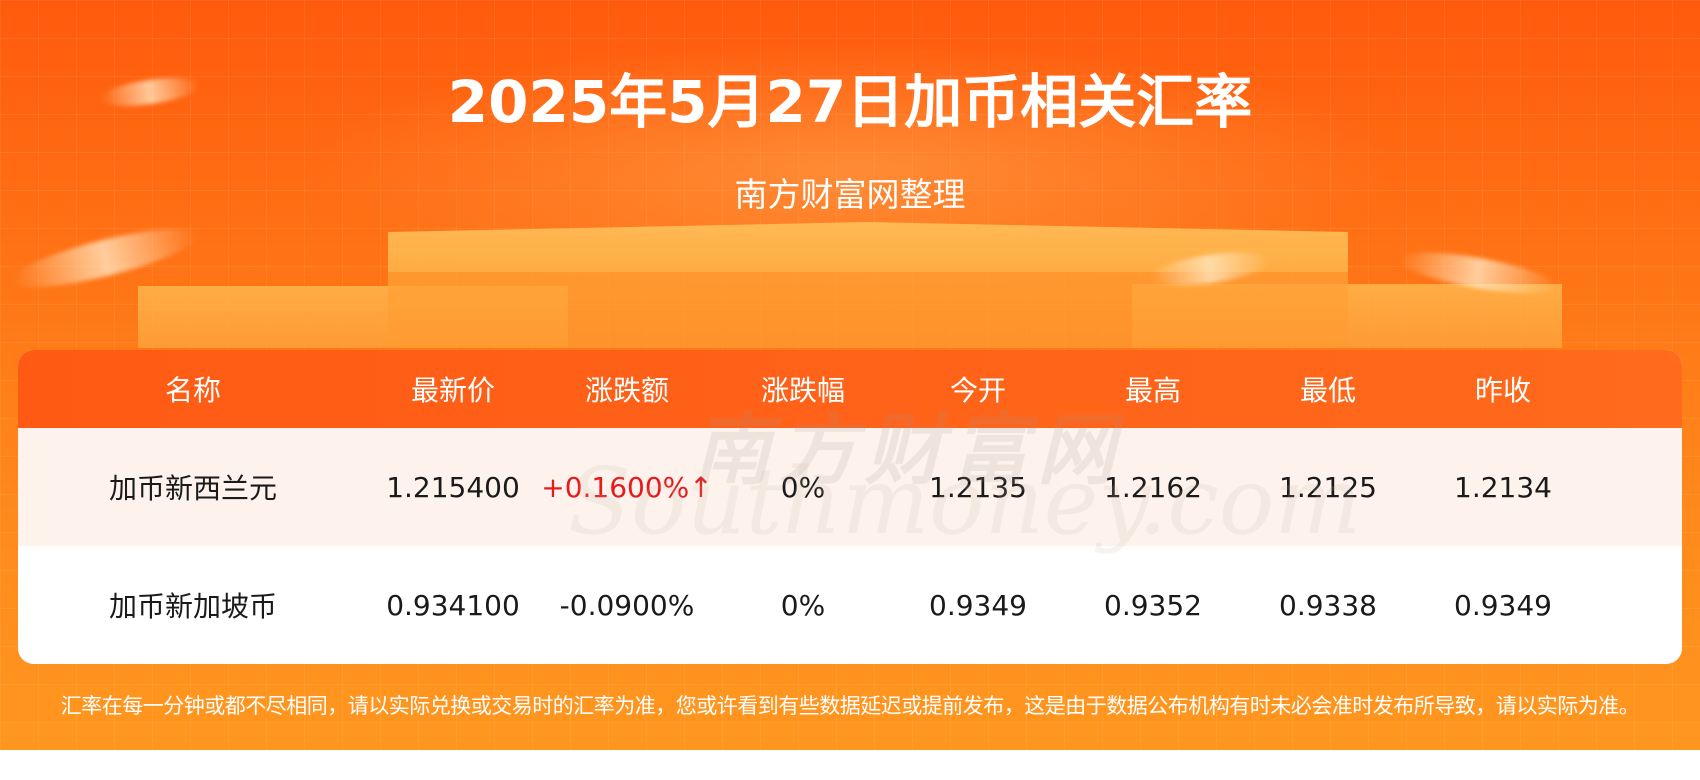 The width and height of the screenshot is (1700, 780). Describe the element at coordinates (1328, 487) in the screenshot. I see `cell-low: 1.2125` at that location.